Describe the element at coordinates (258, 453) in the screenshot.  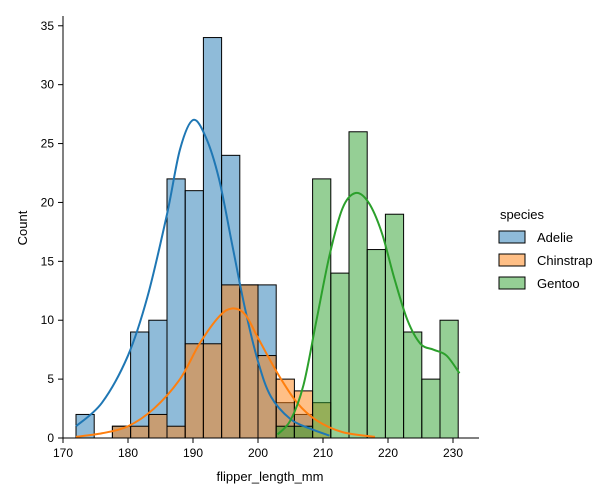
I see `x-tick-label: 200` at that location.